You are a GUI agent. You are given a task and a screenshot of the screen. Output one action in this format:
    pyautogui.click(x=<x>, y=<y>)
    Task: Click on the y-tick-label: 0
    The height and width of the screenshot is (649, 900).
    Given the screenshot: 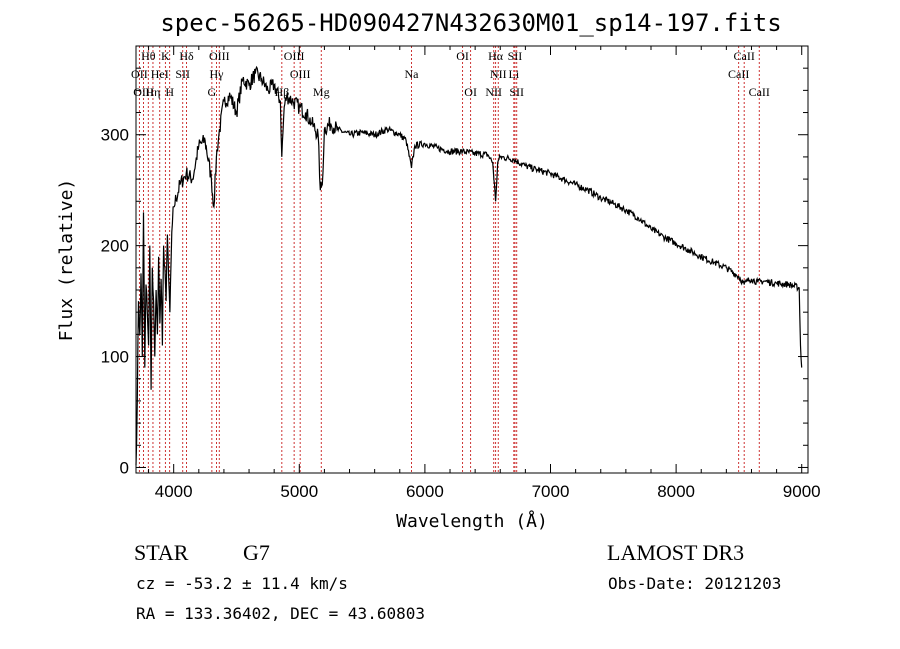 What is the action you would take?
    pyautogui.click(x=124, y=467)
    